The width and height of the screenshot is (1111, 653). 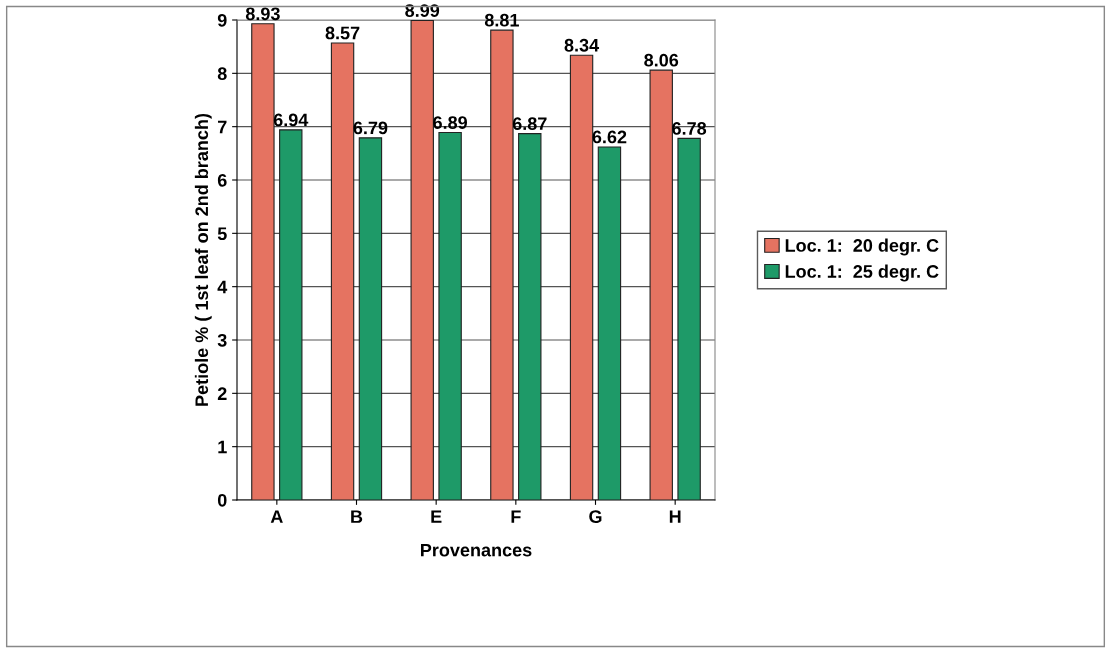 What do you see at coordinates (357, 516) in the screenshot?
I see `x-tick-label: B` at bounding box center [357, 516].